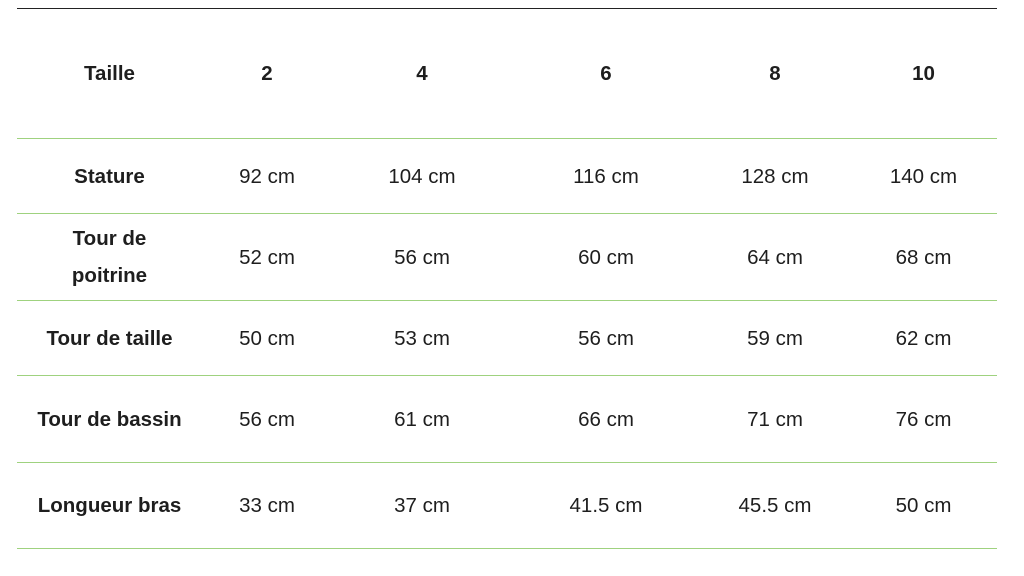  Describe the element at coordinates (109, 73) in the screenshot. I see `header-cell: Taille` at that location.